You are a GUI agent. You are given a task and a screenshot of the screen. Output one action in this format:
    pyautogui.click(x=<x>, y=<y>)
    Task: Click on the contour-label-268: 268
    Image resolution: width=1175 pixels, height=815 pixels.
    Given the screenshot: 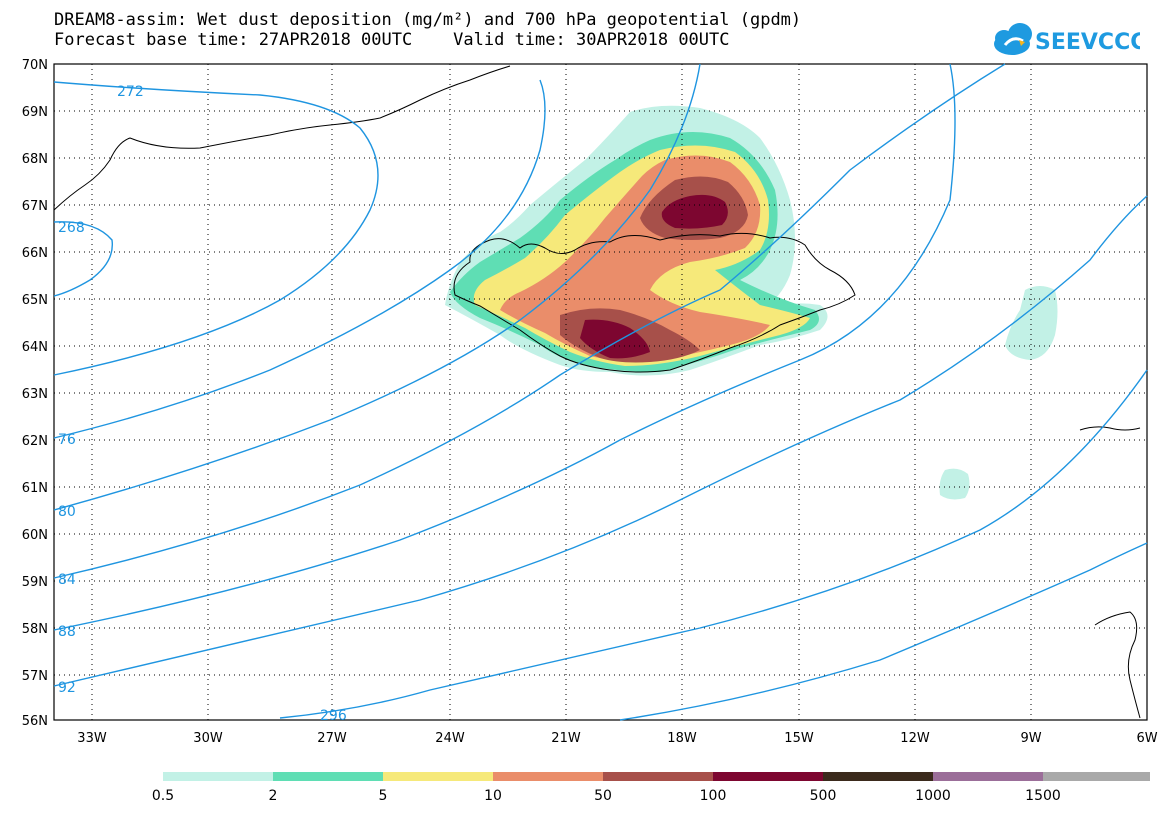 What is the action you would take?
    pyautogui.click(x=71, y=228)
    